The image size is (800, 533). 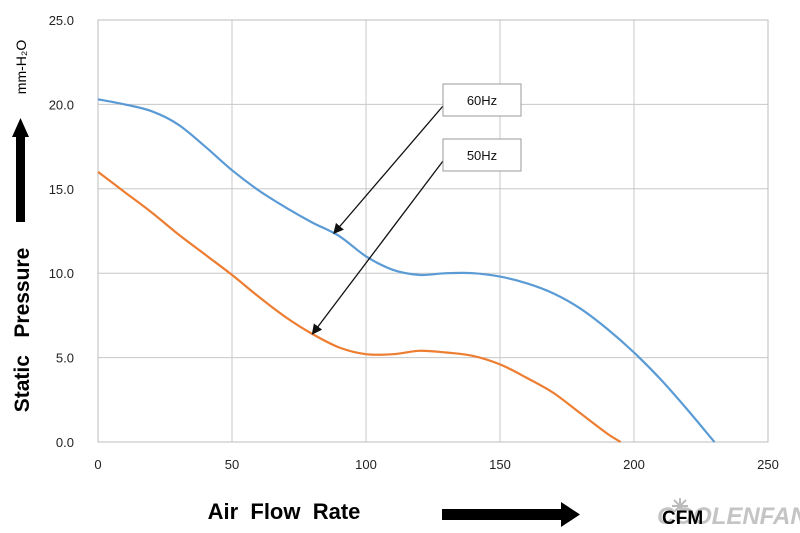 What do you see at coordinates (61, 104) in the screenshot?
I see `y-tick-label: 20.0` at bounding box center [61, 104].